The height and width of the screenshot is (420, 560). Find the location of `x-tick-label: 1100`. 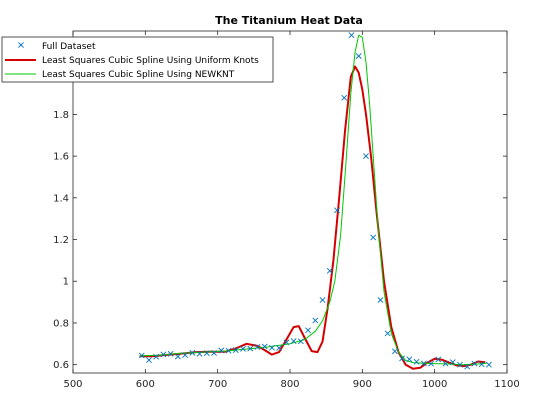

x-tick-label: 1100 is located at coordinates (506, 384).